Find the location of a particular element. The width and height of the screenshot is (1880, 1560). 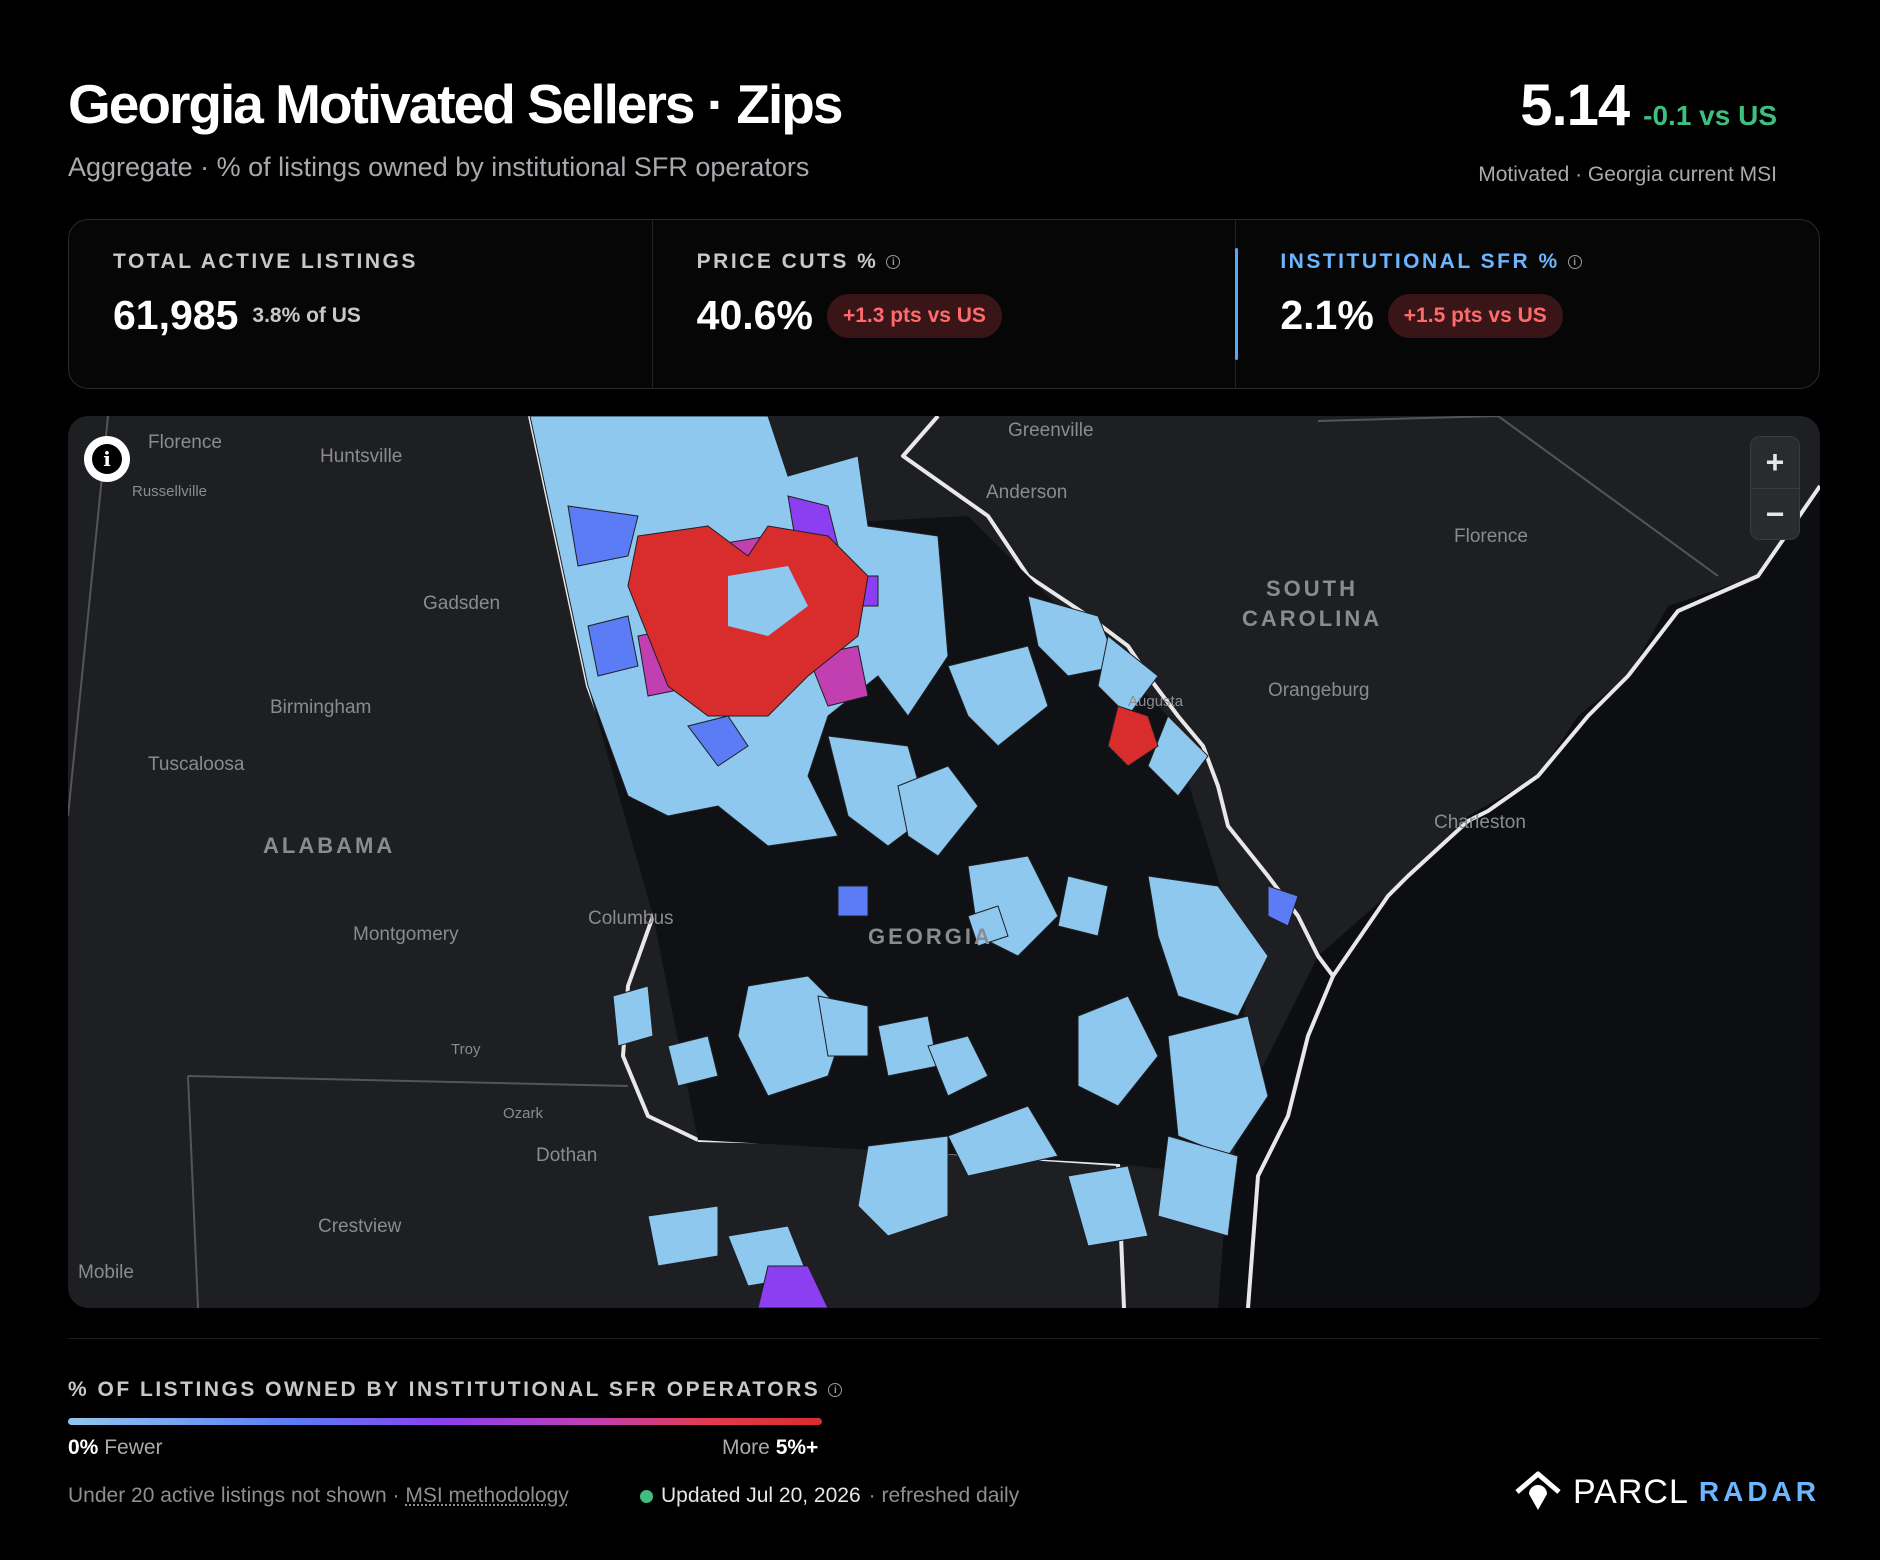

label-florence-al: Florence is located at coordinates (185, 442).